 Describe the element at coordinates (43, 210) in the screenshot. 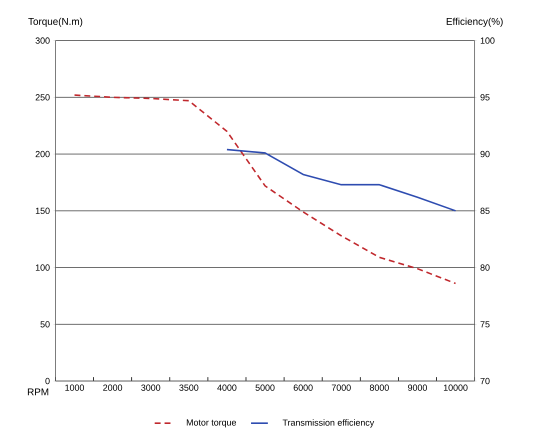

I see `y-tick-label: 150` at that location.